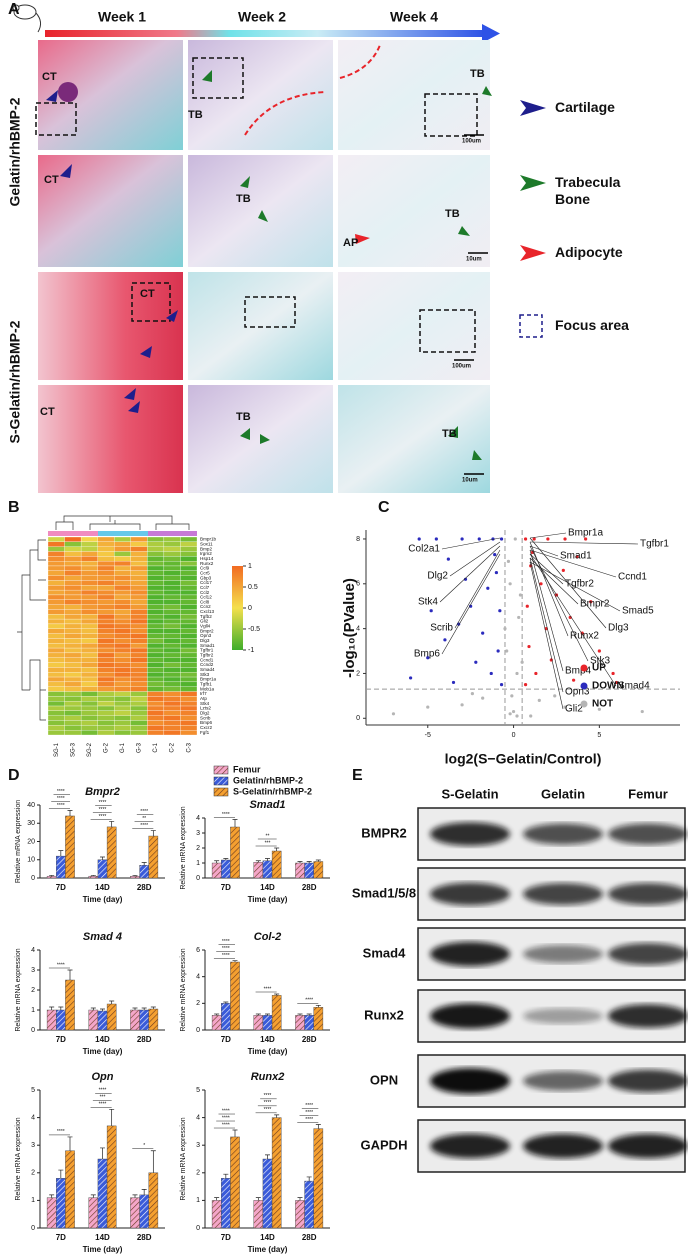  What do you see at coordinates (268, 1249) in the screenshot?
I see `x-axis-title: Time (day)` at bounding box center [268, 1249].